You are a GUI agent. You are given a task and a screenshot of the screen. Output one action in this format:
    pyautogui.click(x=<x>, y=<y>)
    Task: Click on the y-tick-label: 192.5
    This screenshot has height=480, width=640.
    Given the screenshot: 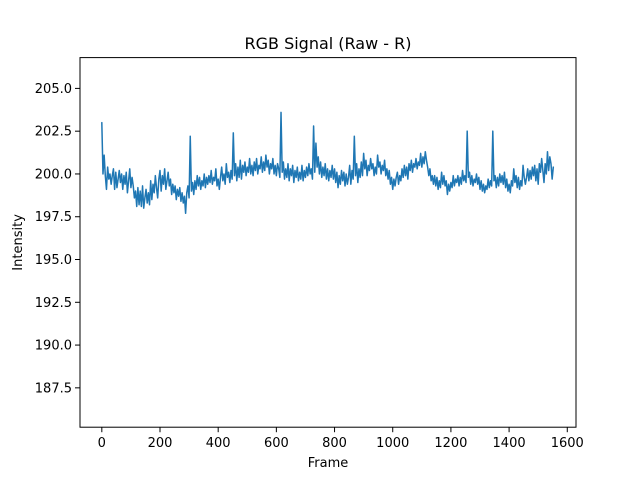 What is the action you would take?
    pyautogui.click(x=53, y=303)
    